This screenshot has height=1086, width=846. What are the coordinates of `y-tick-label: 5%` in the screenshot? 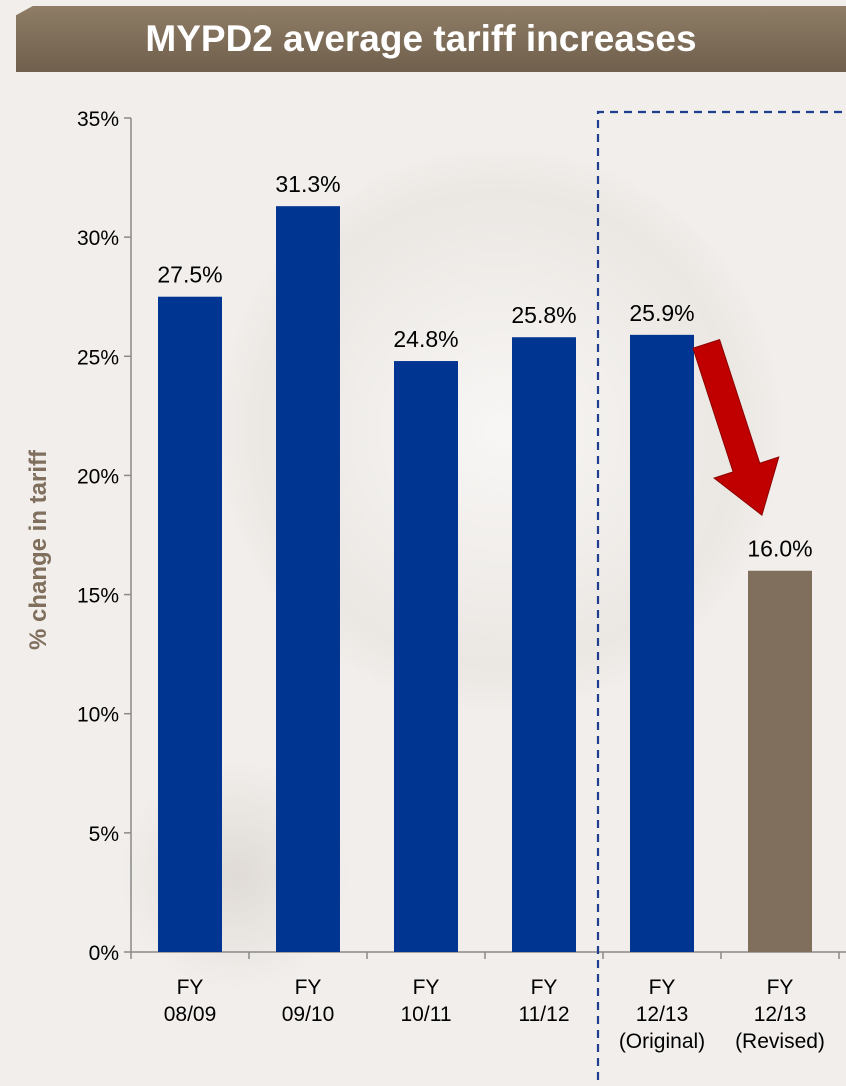 It's located at (104, 834).